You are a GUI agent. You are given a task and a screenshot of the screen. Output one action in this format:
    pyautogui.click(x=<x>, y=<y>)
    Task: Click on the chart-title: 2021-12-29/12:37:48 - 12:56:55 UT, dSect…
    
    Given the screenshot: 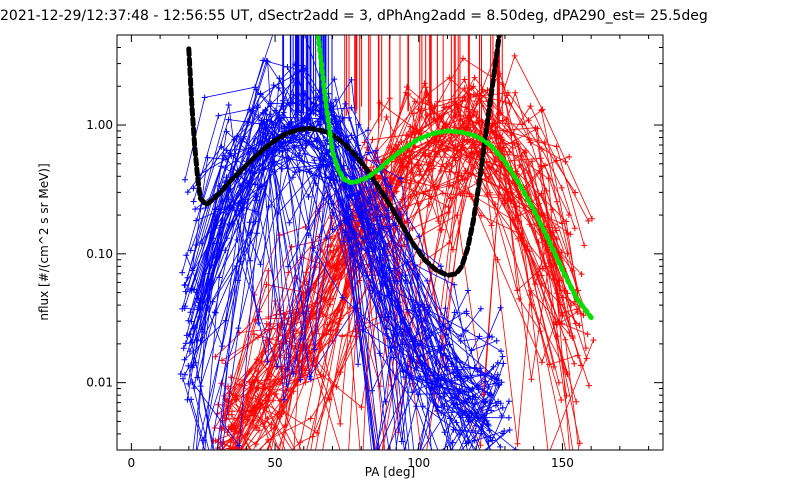 What is the action you would take?
    pyautogui.click(x=354, y=16)
    